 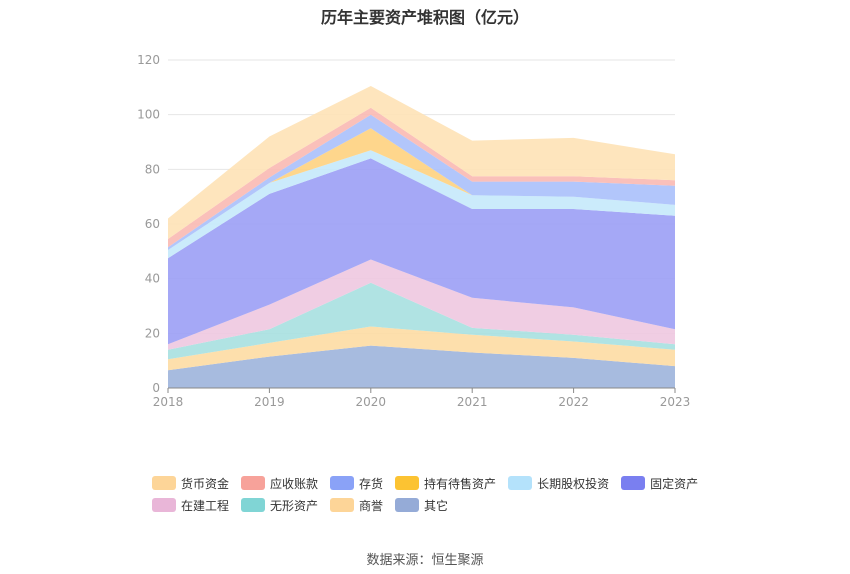 I want to click on x-tick-label: 2019, so click(x=269, y=402).